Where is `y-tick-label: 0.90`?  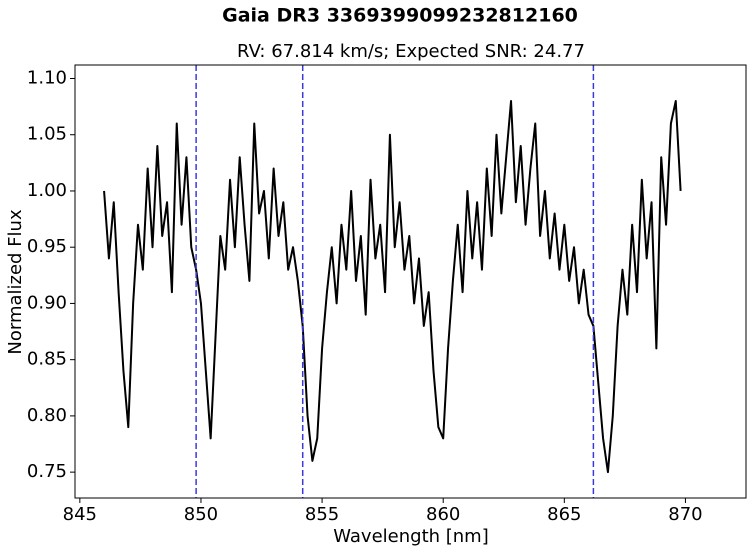
y-tick-label: 0.90 is located at coordinates (47, 302).